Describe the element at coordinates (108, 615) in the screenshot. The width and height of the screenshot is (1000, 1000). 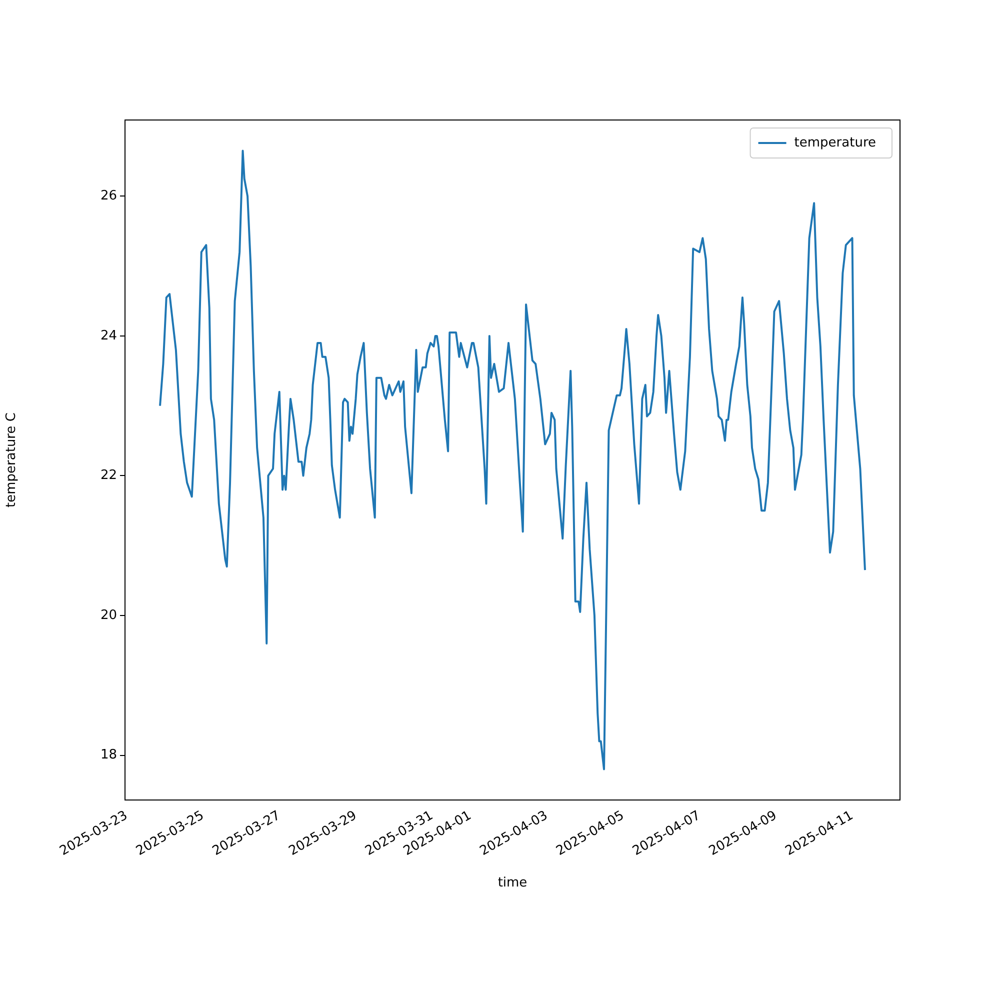
I see `y-tick-label: 20` at that location.